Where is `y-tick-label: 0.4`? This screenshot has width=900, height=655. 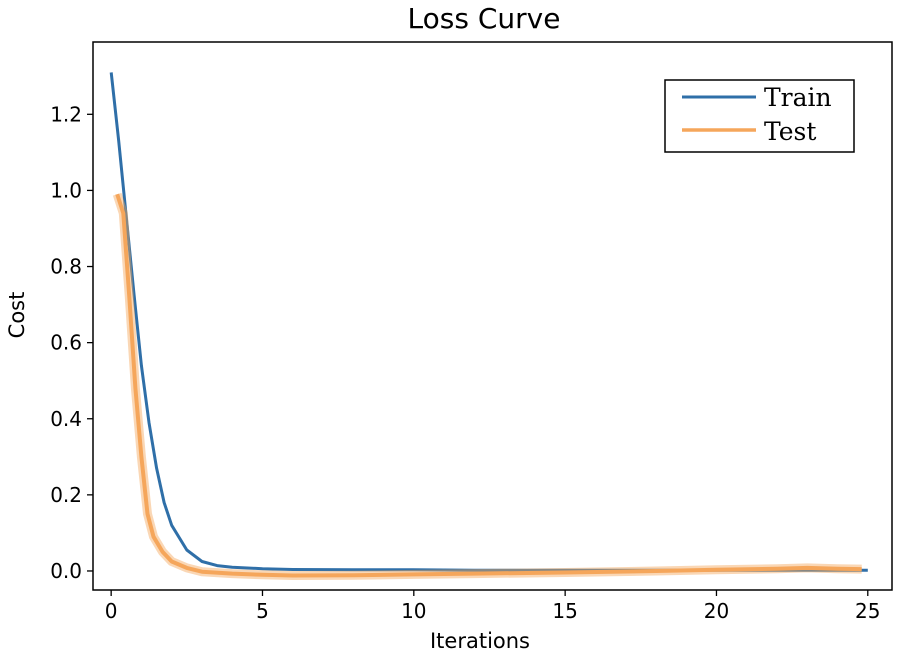 y-tick-label: 0.4 is located at coordinates (66, 419).